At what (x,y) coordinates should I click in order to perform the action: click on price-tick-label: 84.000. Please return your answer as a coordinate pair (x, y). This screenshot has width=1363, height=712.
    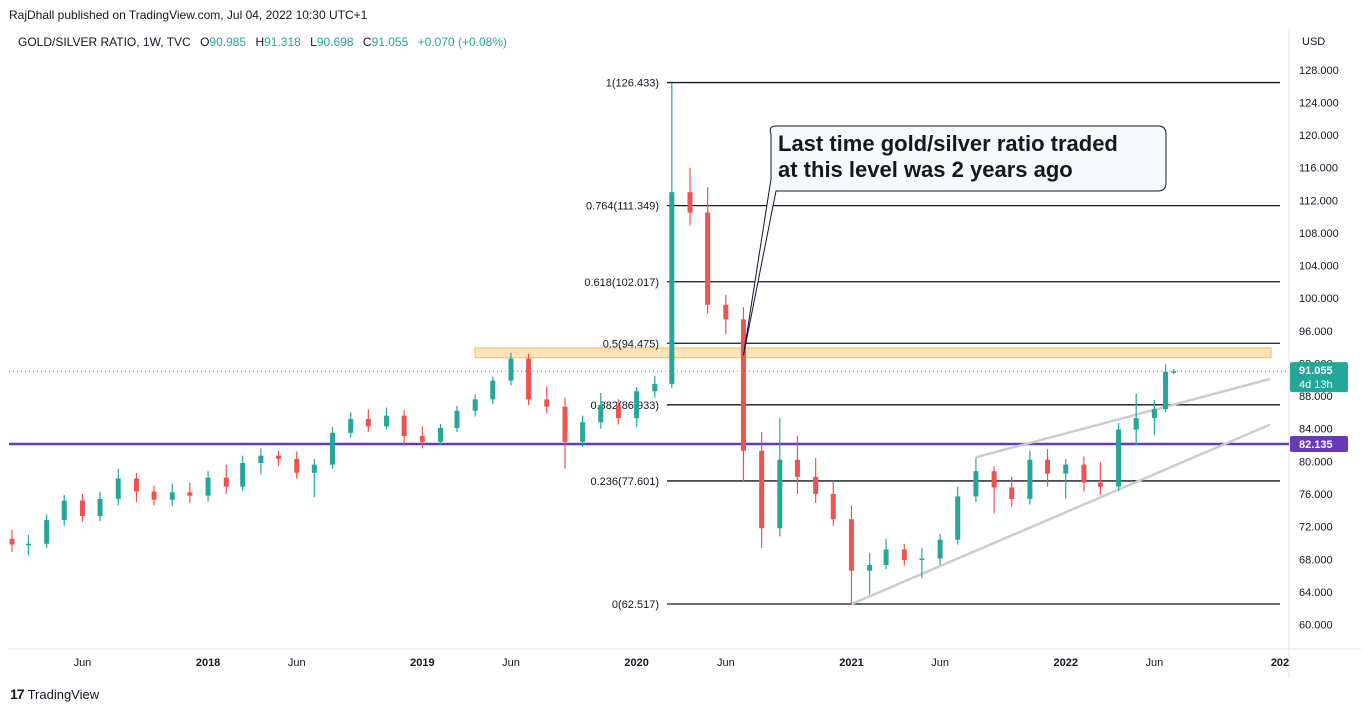
    Looking at the image, I should click on (1316, 430).